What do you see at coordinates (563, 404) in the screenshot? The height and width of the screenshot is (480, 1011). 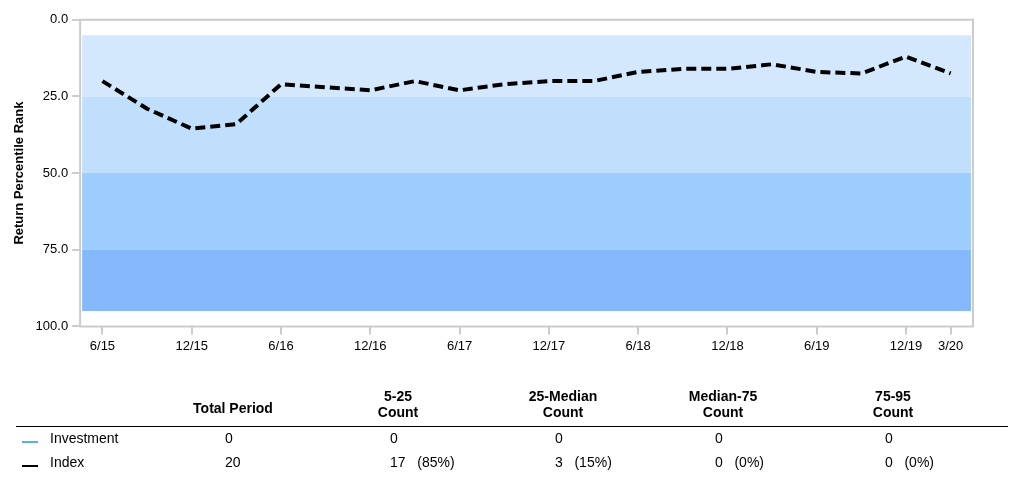 I see `text: 25-Median Count` at bounding box center [563, 404].